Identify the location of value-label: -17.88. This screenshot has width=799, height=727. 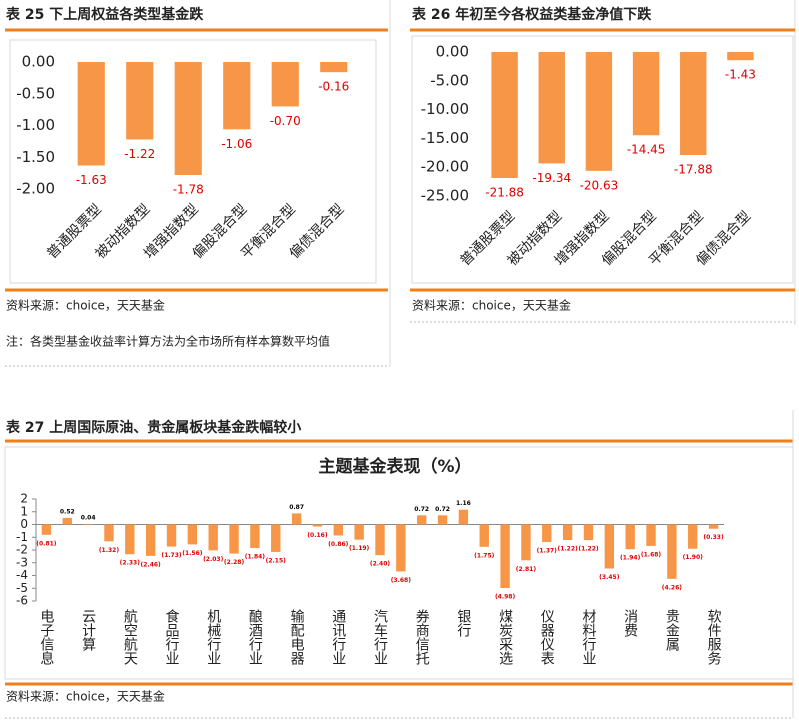
(693, 169).